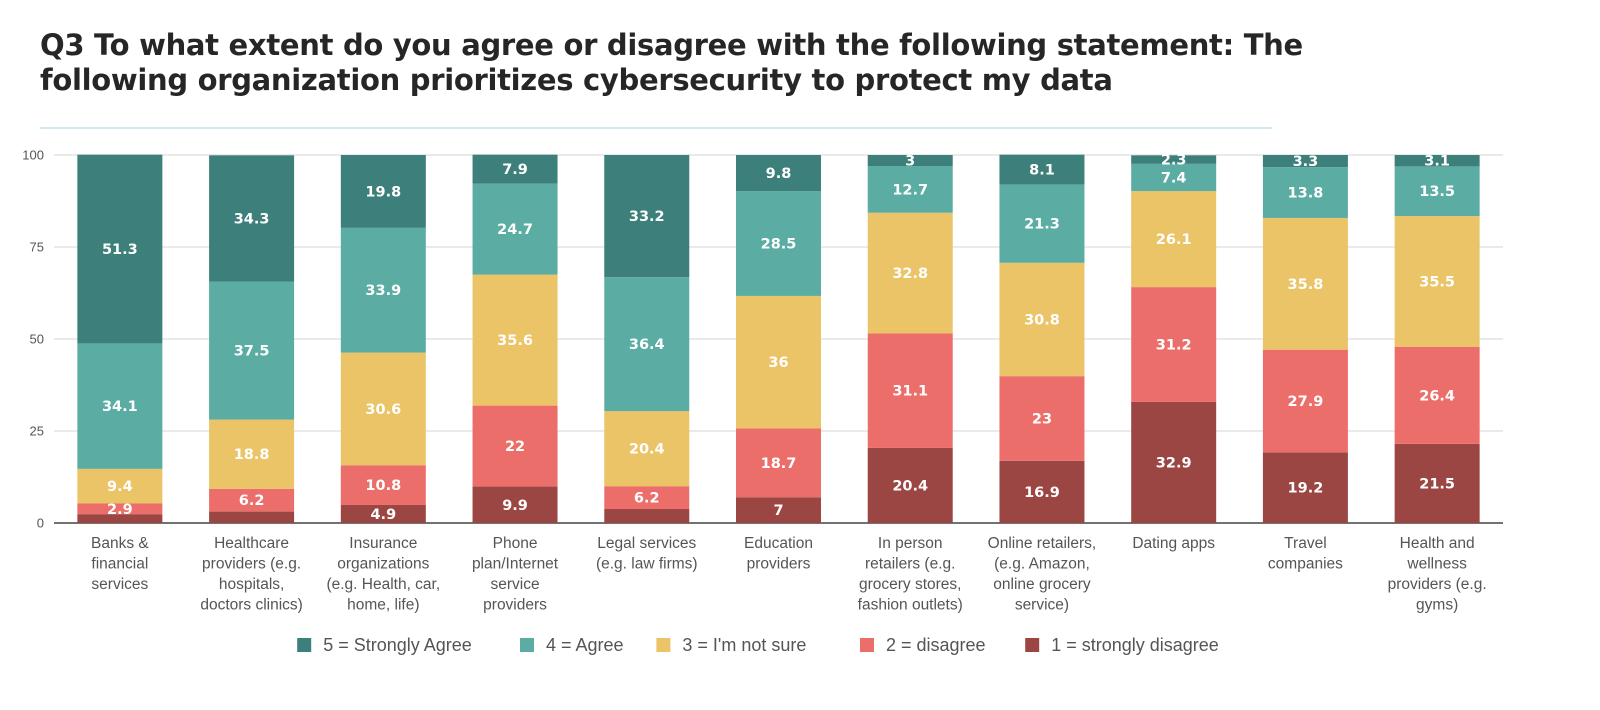 The width and height of the screenshot is (1600, 710). What do you see at coordinates (646, 543) in the screenshot?
I see `x-category-label: Legal services` at bounding box center [646, 543].